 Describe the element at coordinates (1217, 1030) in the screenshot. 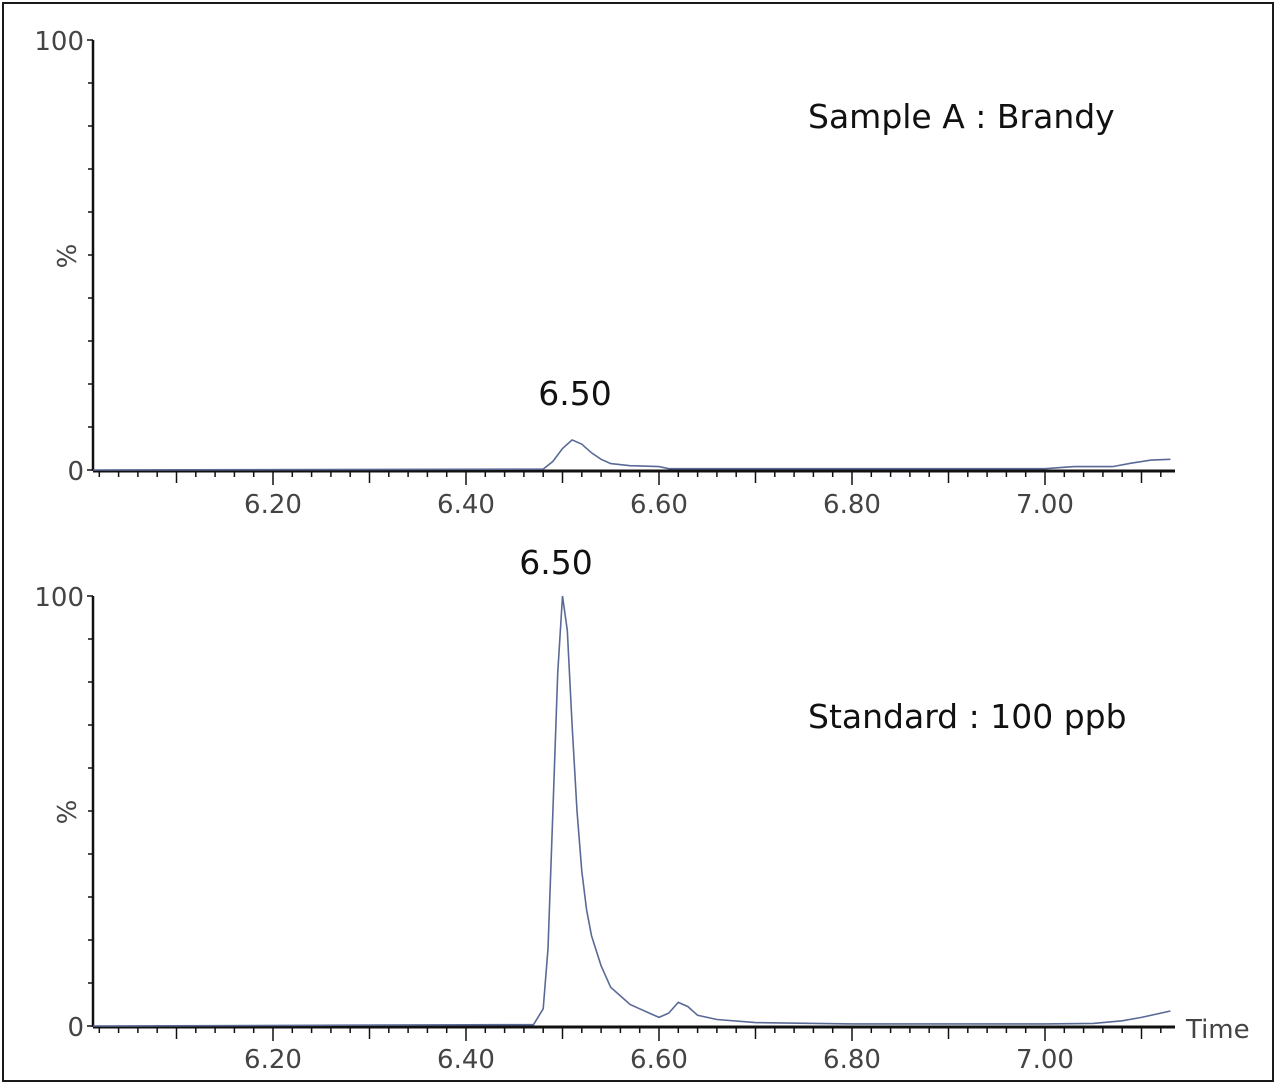

I see `x-axis-title: Time` at that location.